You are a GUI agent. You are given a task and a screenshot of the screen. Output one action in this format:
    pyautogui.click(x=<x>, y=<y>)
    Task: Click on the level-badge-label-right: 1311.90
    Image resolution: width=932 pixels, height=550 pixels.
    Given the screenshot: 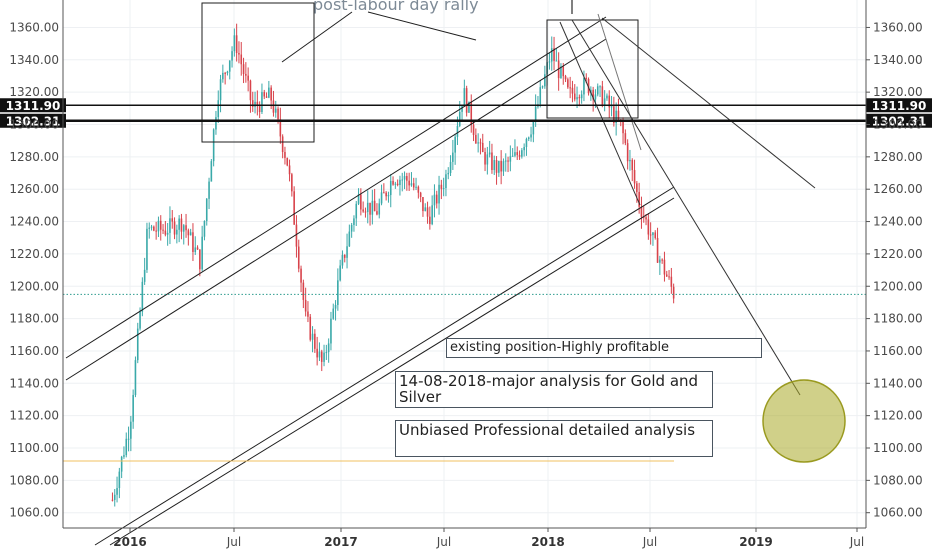 What is the action you would take?
    pyautogui.click(x=899, y=106)
    